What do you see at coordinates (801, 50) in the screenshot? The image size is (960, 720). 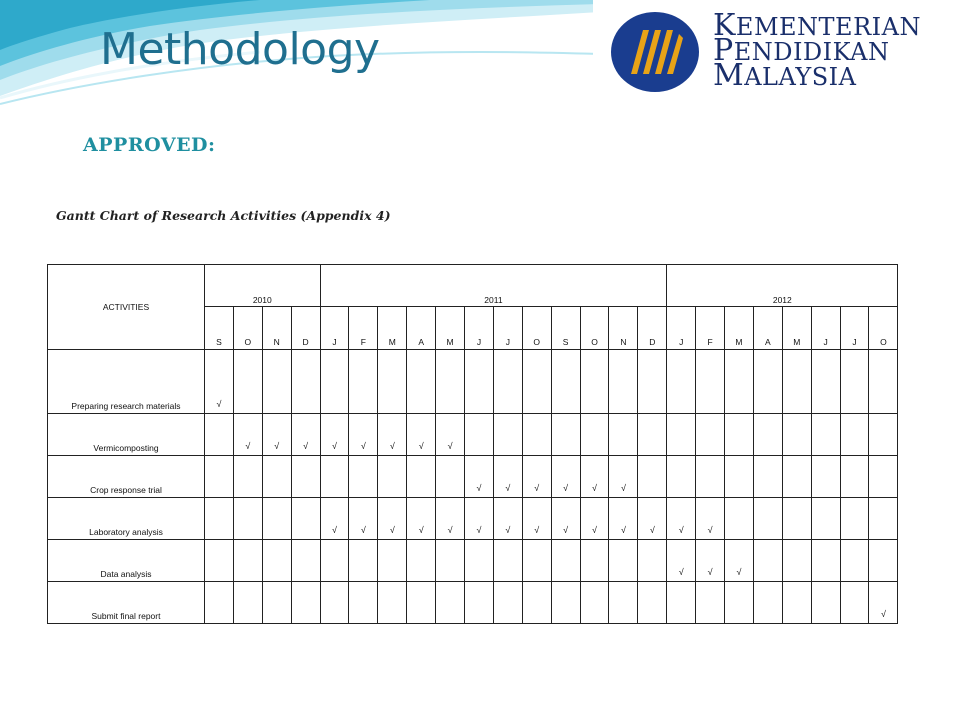 I see `logo-line-2: PENDIDIKAN` at bounding box center [801, 50].